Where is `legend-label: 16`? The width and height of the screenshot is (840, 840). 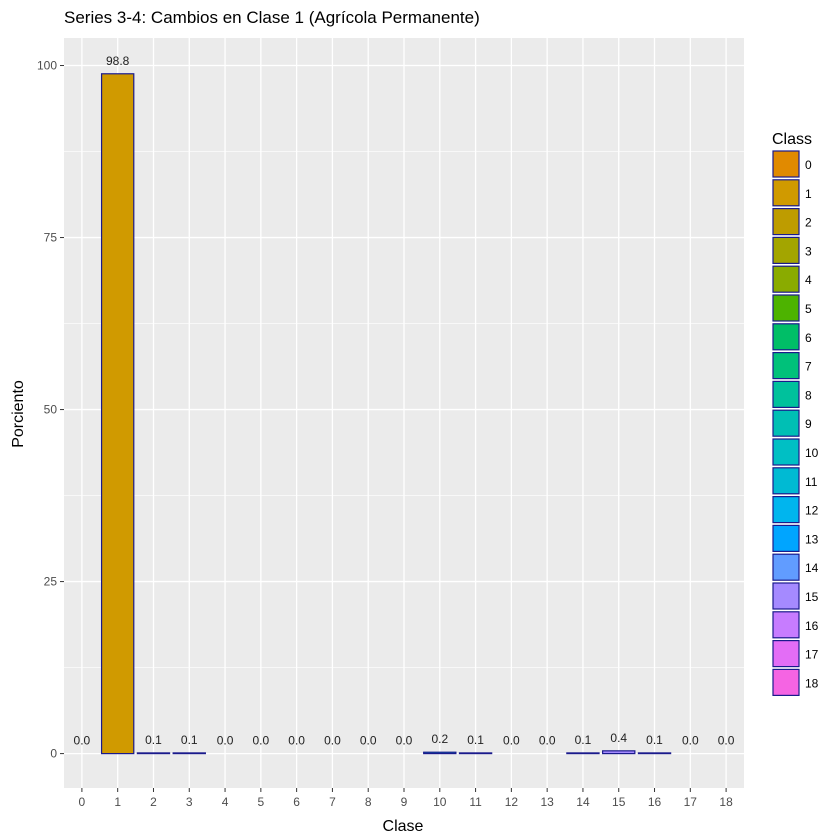
legend-label: 16 is located at coordinates (812, 626).